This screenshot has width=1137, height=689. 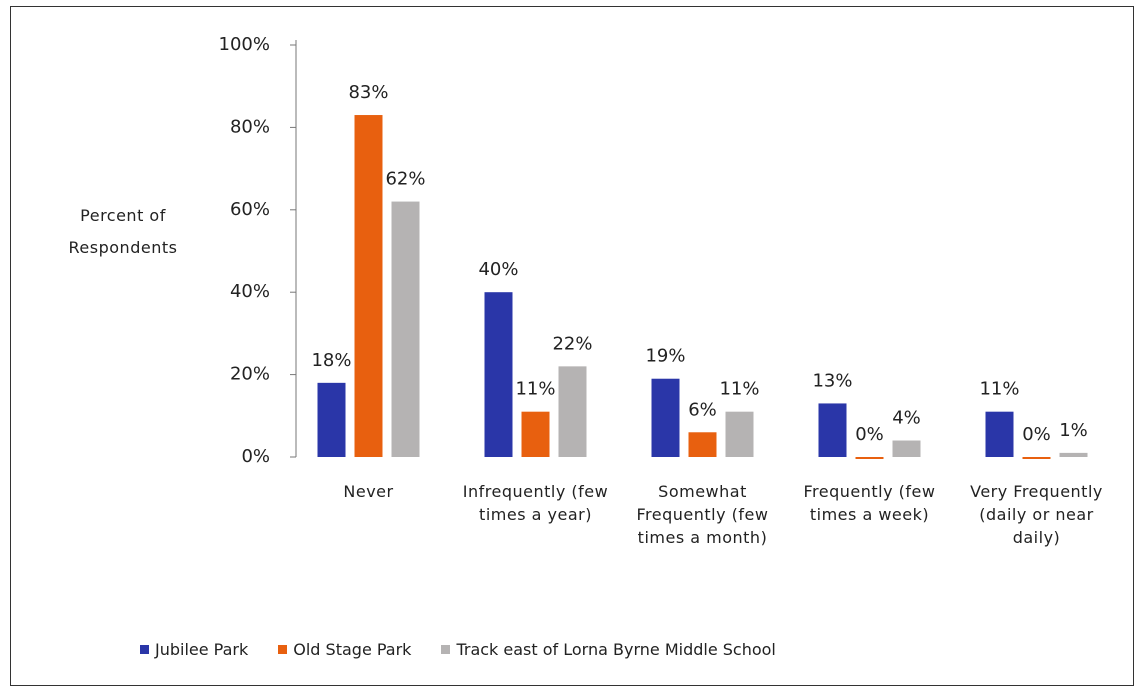 I want to click on y-axis-label: Percent of Respondents, so click(x=123, y=231).